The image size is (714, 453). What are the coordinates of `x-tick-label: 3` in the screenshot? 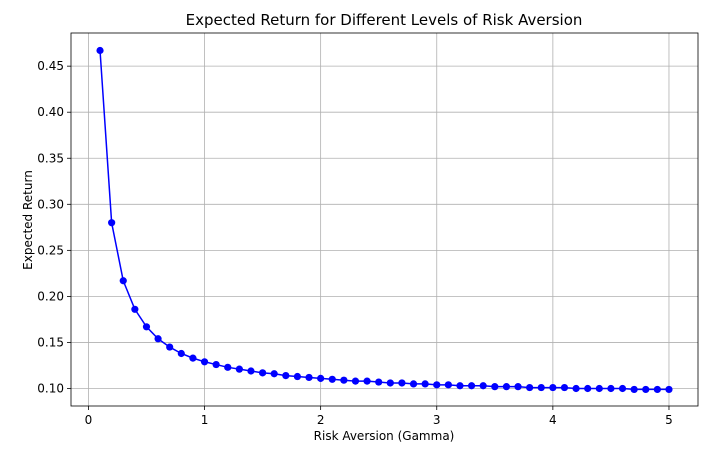 It's located at (437, 420).